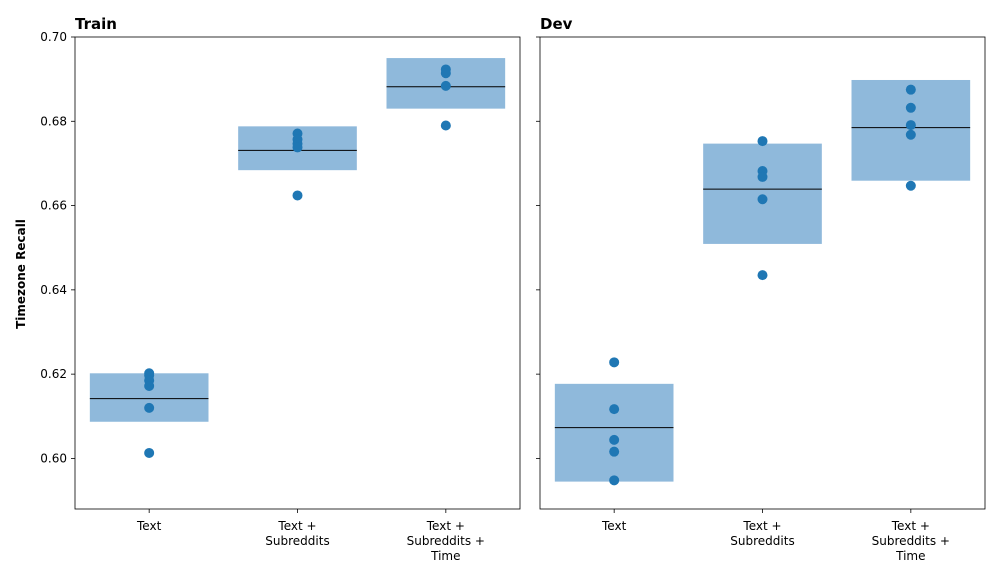 The width and height of the screenshot is (1000, 580). Describe the element at coordinates (911, 541) in the screenshot. I see `dev-x-tick-label: Subreddits +` at that location.